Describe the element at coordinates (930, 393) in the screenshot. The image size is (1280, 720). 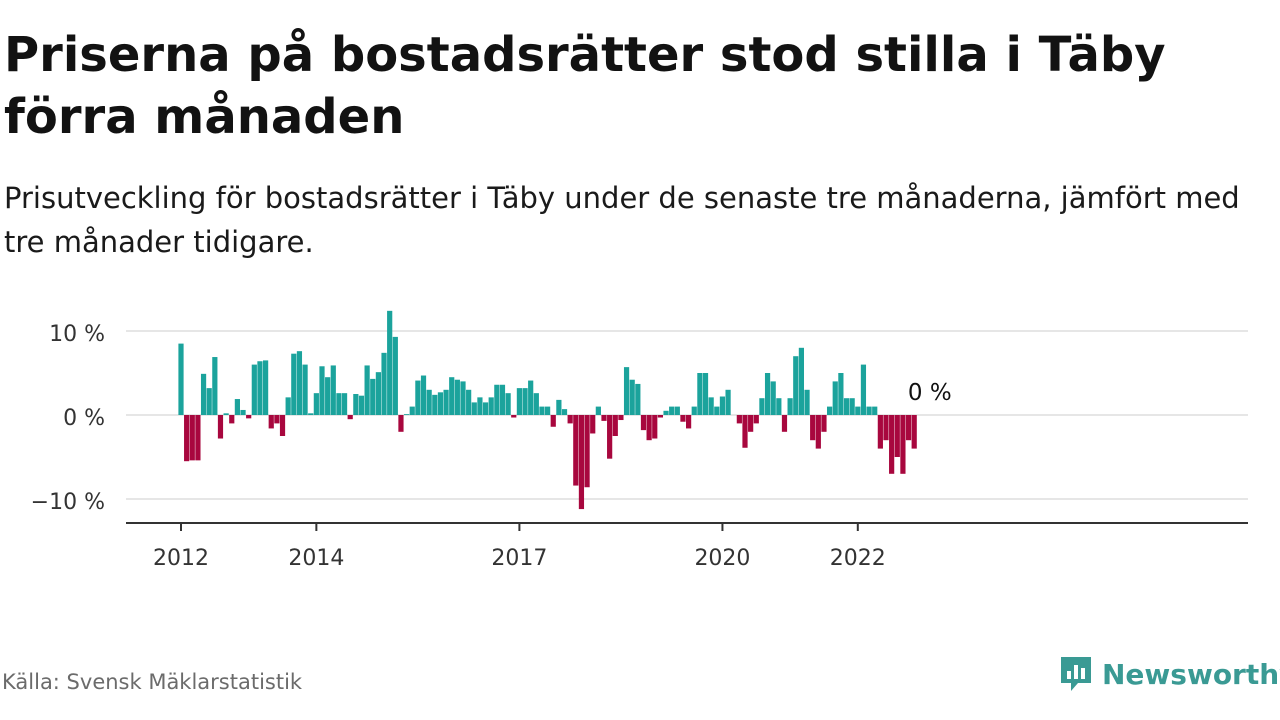
I see `last-value-annotation: 0 %` at that location.